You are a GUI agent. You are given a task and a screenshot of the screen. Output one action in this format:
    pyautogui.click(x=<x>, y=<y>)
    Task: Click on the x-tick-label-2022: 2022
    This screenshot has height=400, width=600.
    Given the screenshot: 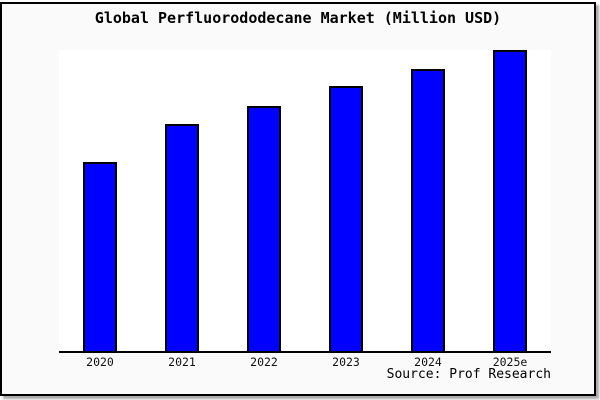 What is the action you would take?
    pyautogui.click(x=264, y=362)
    